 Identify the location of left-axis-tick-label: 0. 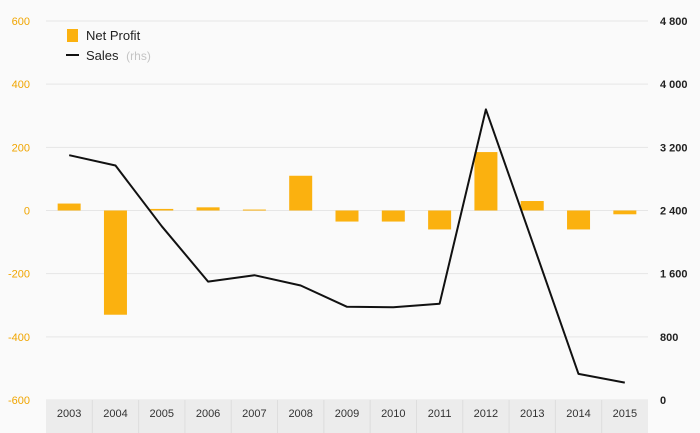
(27, 212).